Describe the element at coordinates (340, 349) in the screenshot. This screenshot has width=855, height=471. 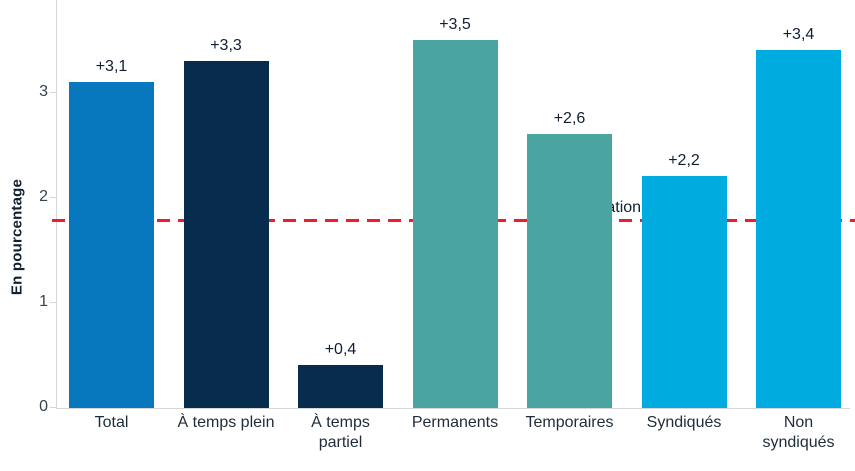
I see `bar-value-label: +0,4` at that location.